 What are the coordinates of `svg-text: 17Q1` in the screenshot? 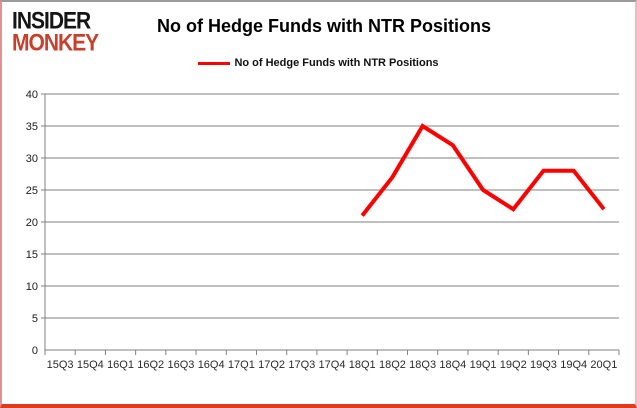 It's located at (241, 365).